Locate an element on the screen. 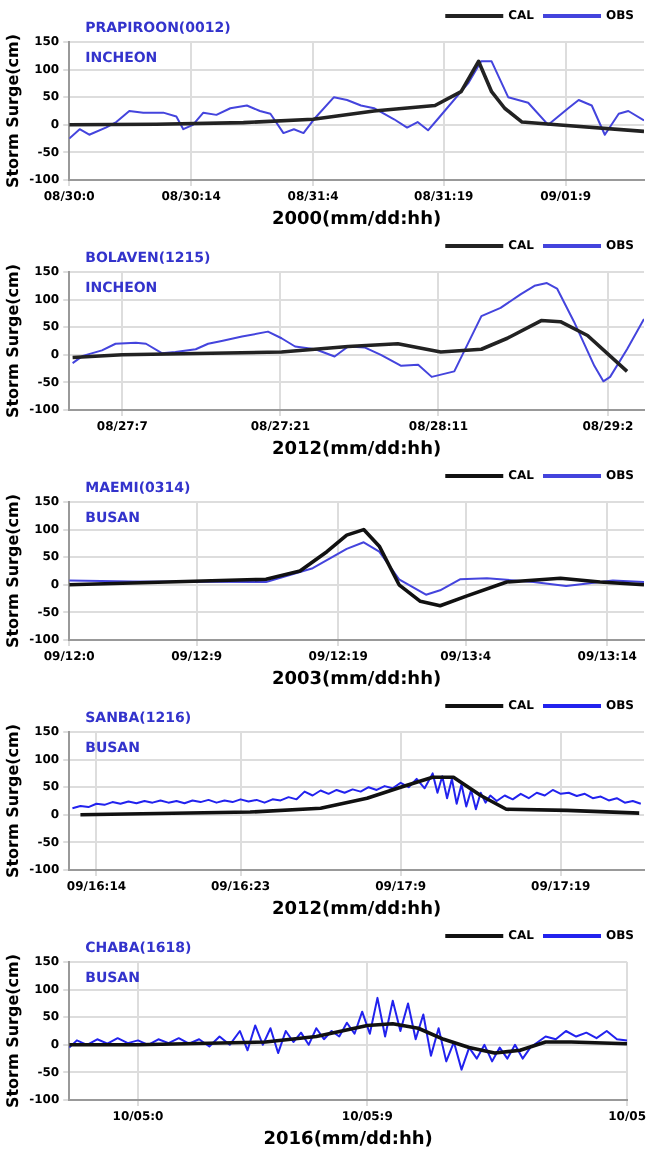  x-axis-title: 2000(mm/dd:hh) is located at coordinates (356, 219).